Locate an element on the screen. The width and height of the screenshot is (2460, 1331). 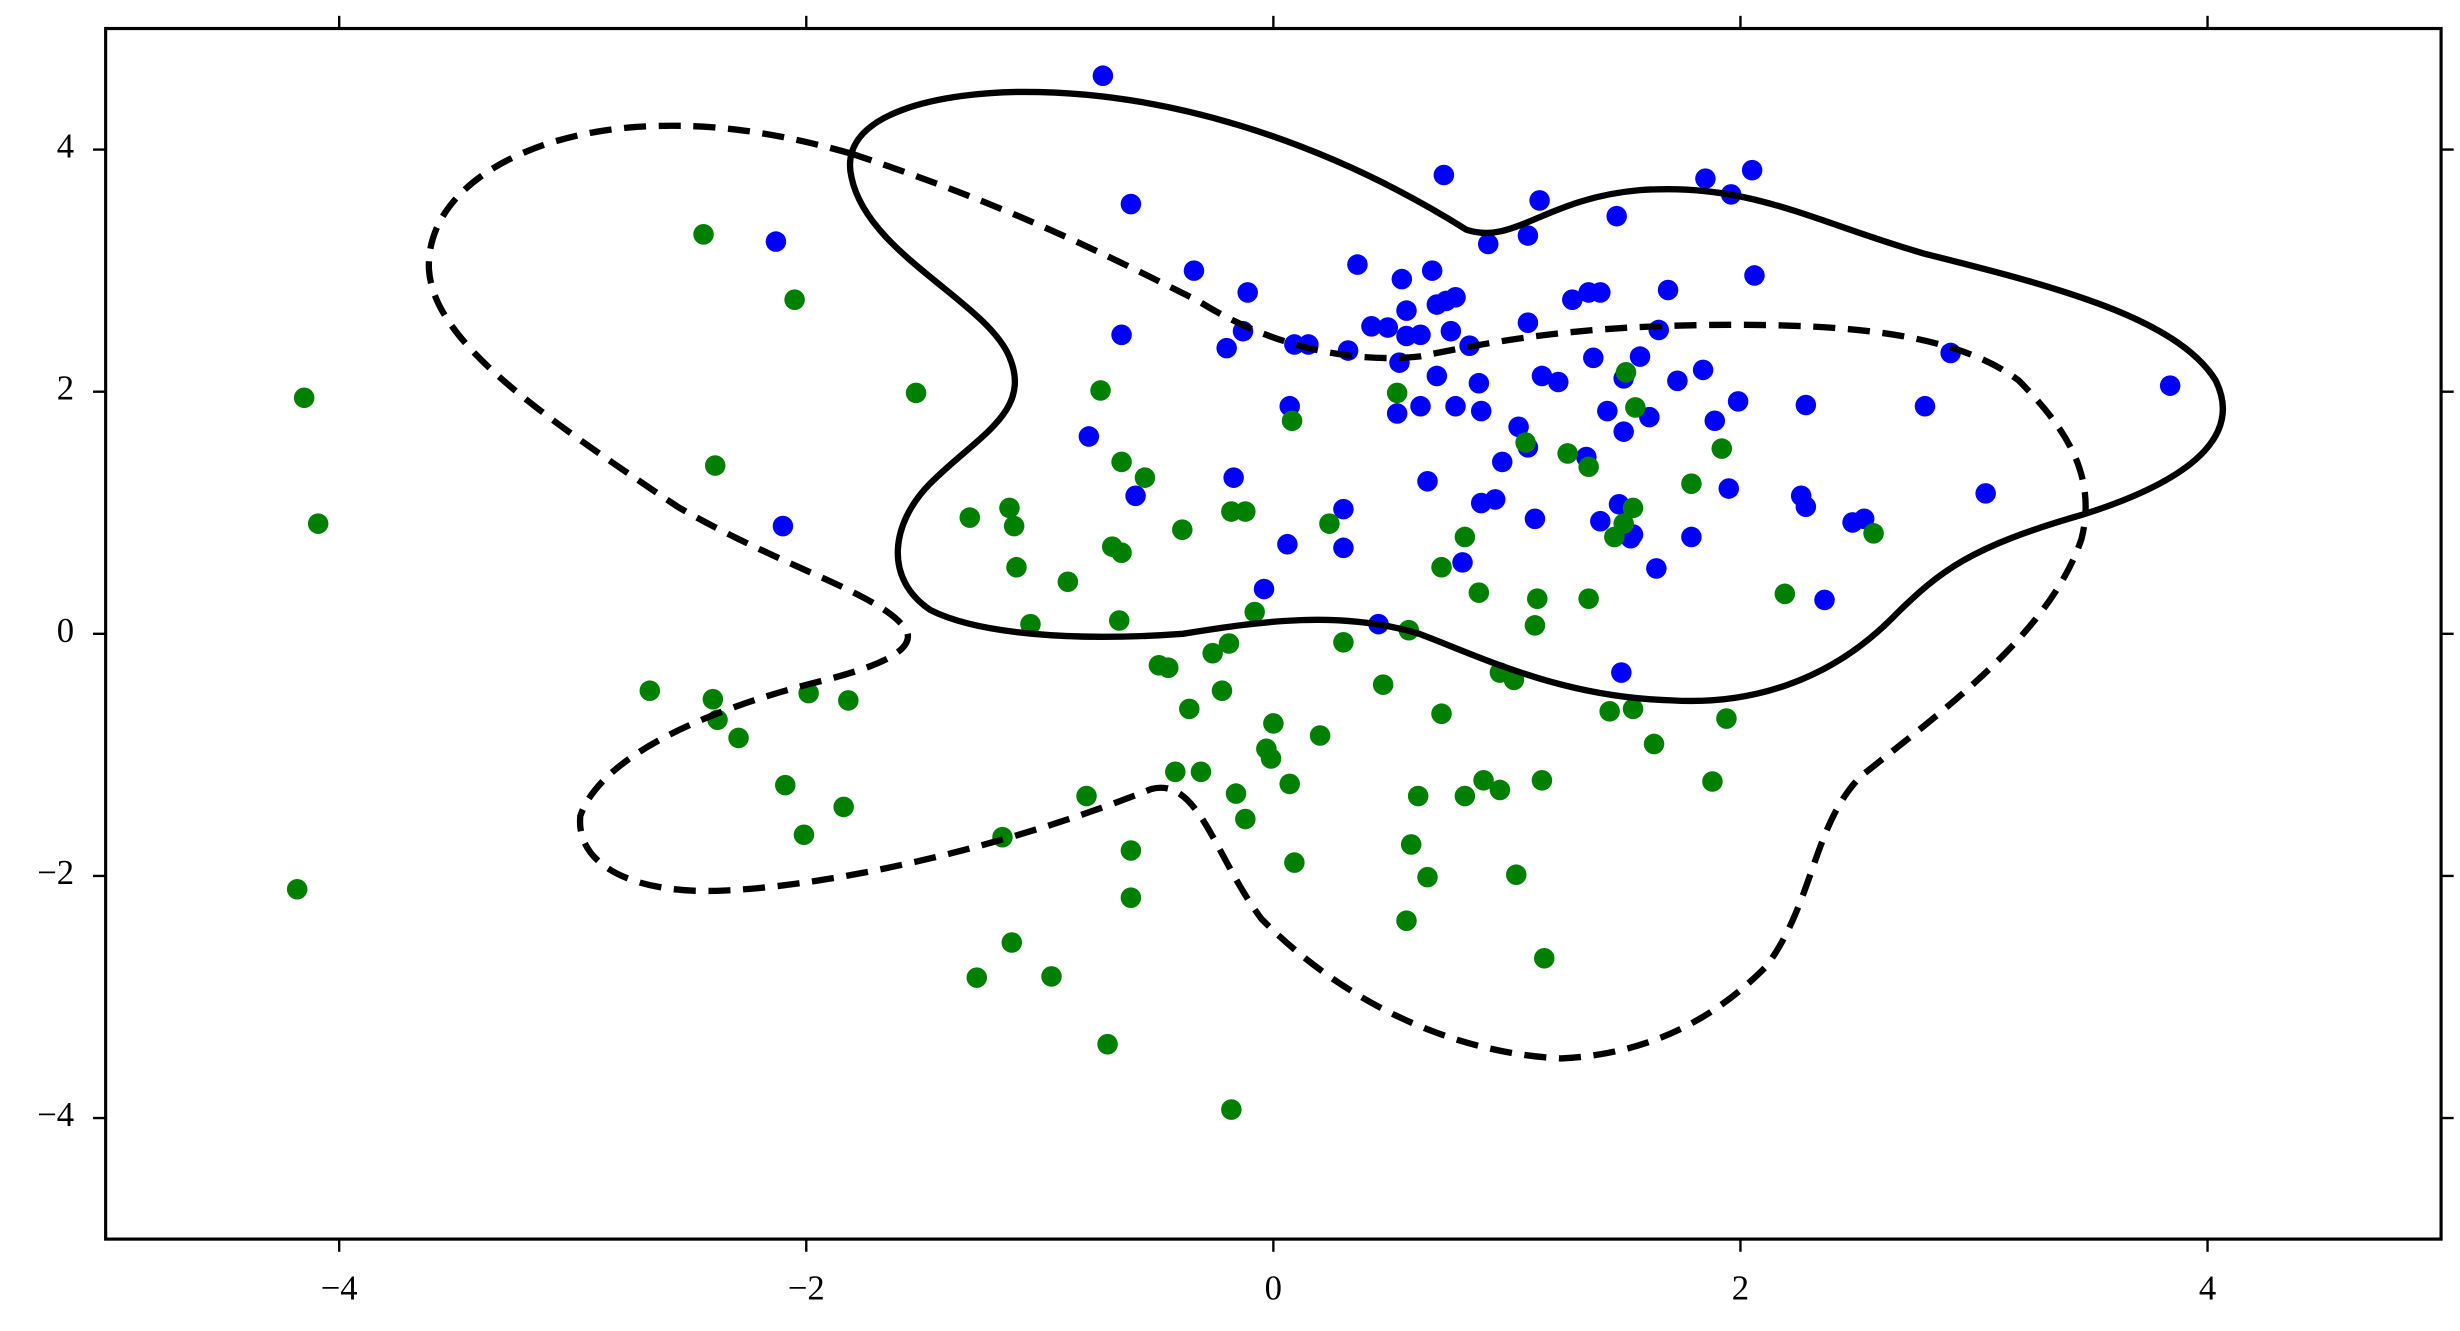
y-tick-label: 4 is located at coordinates (65, 146).